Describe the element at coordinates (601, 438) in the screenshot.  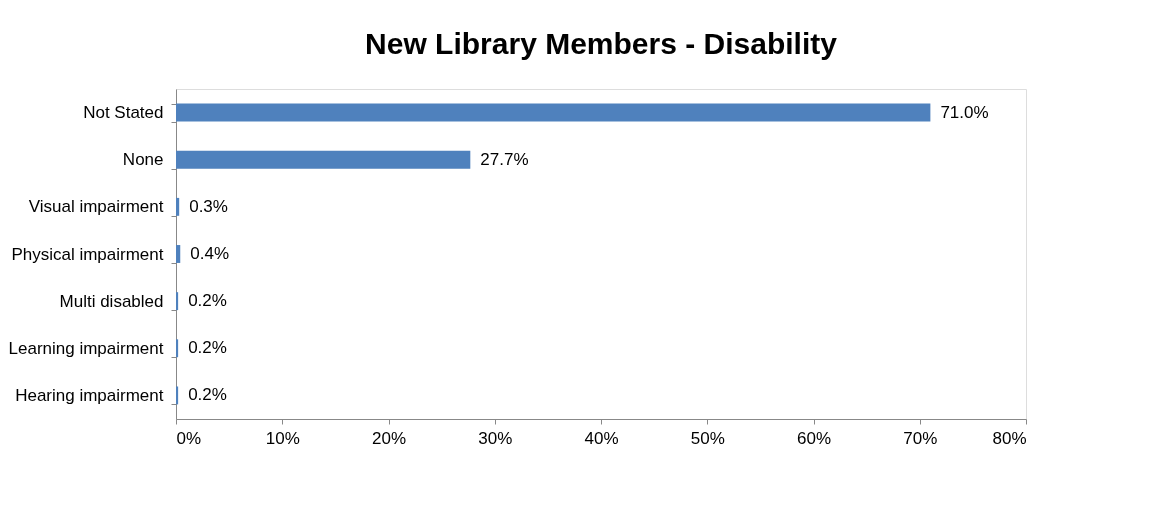
I see `x-tick-label: 40%` at that location.